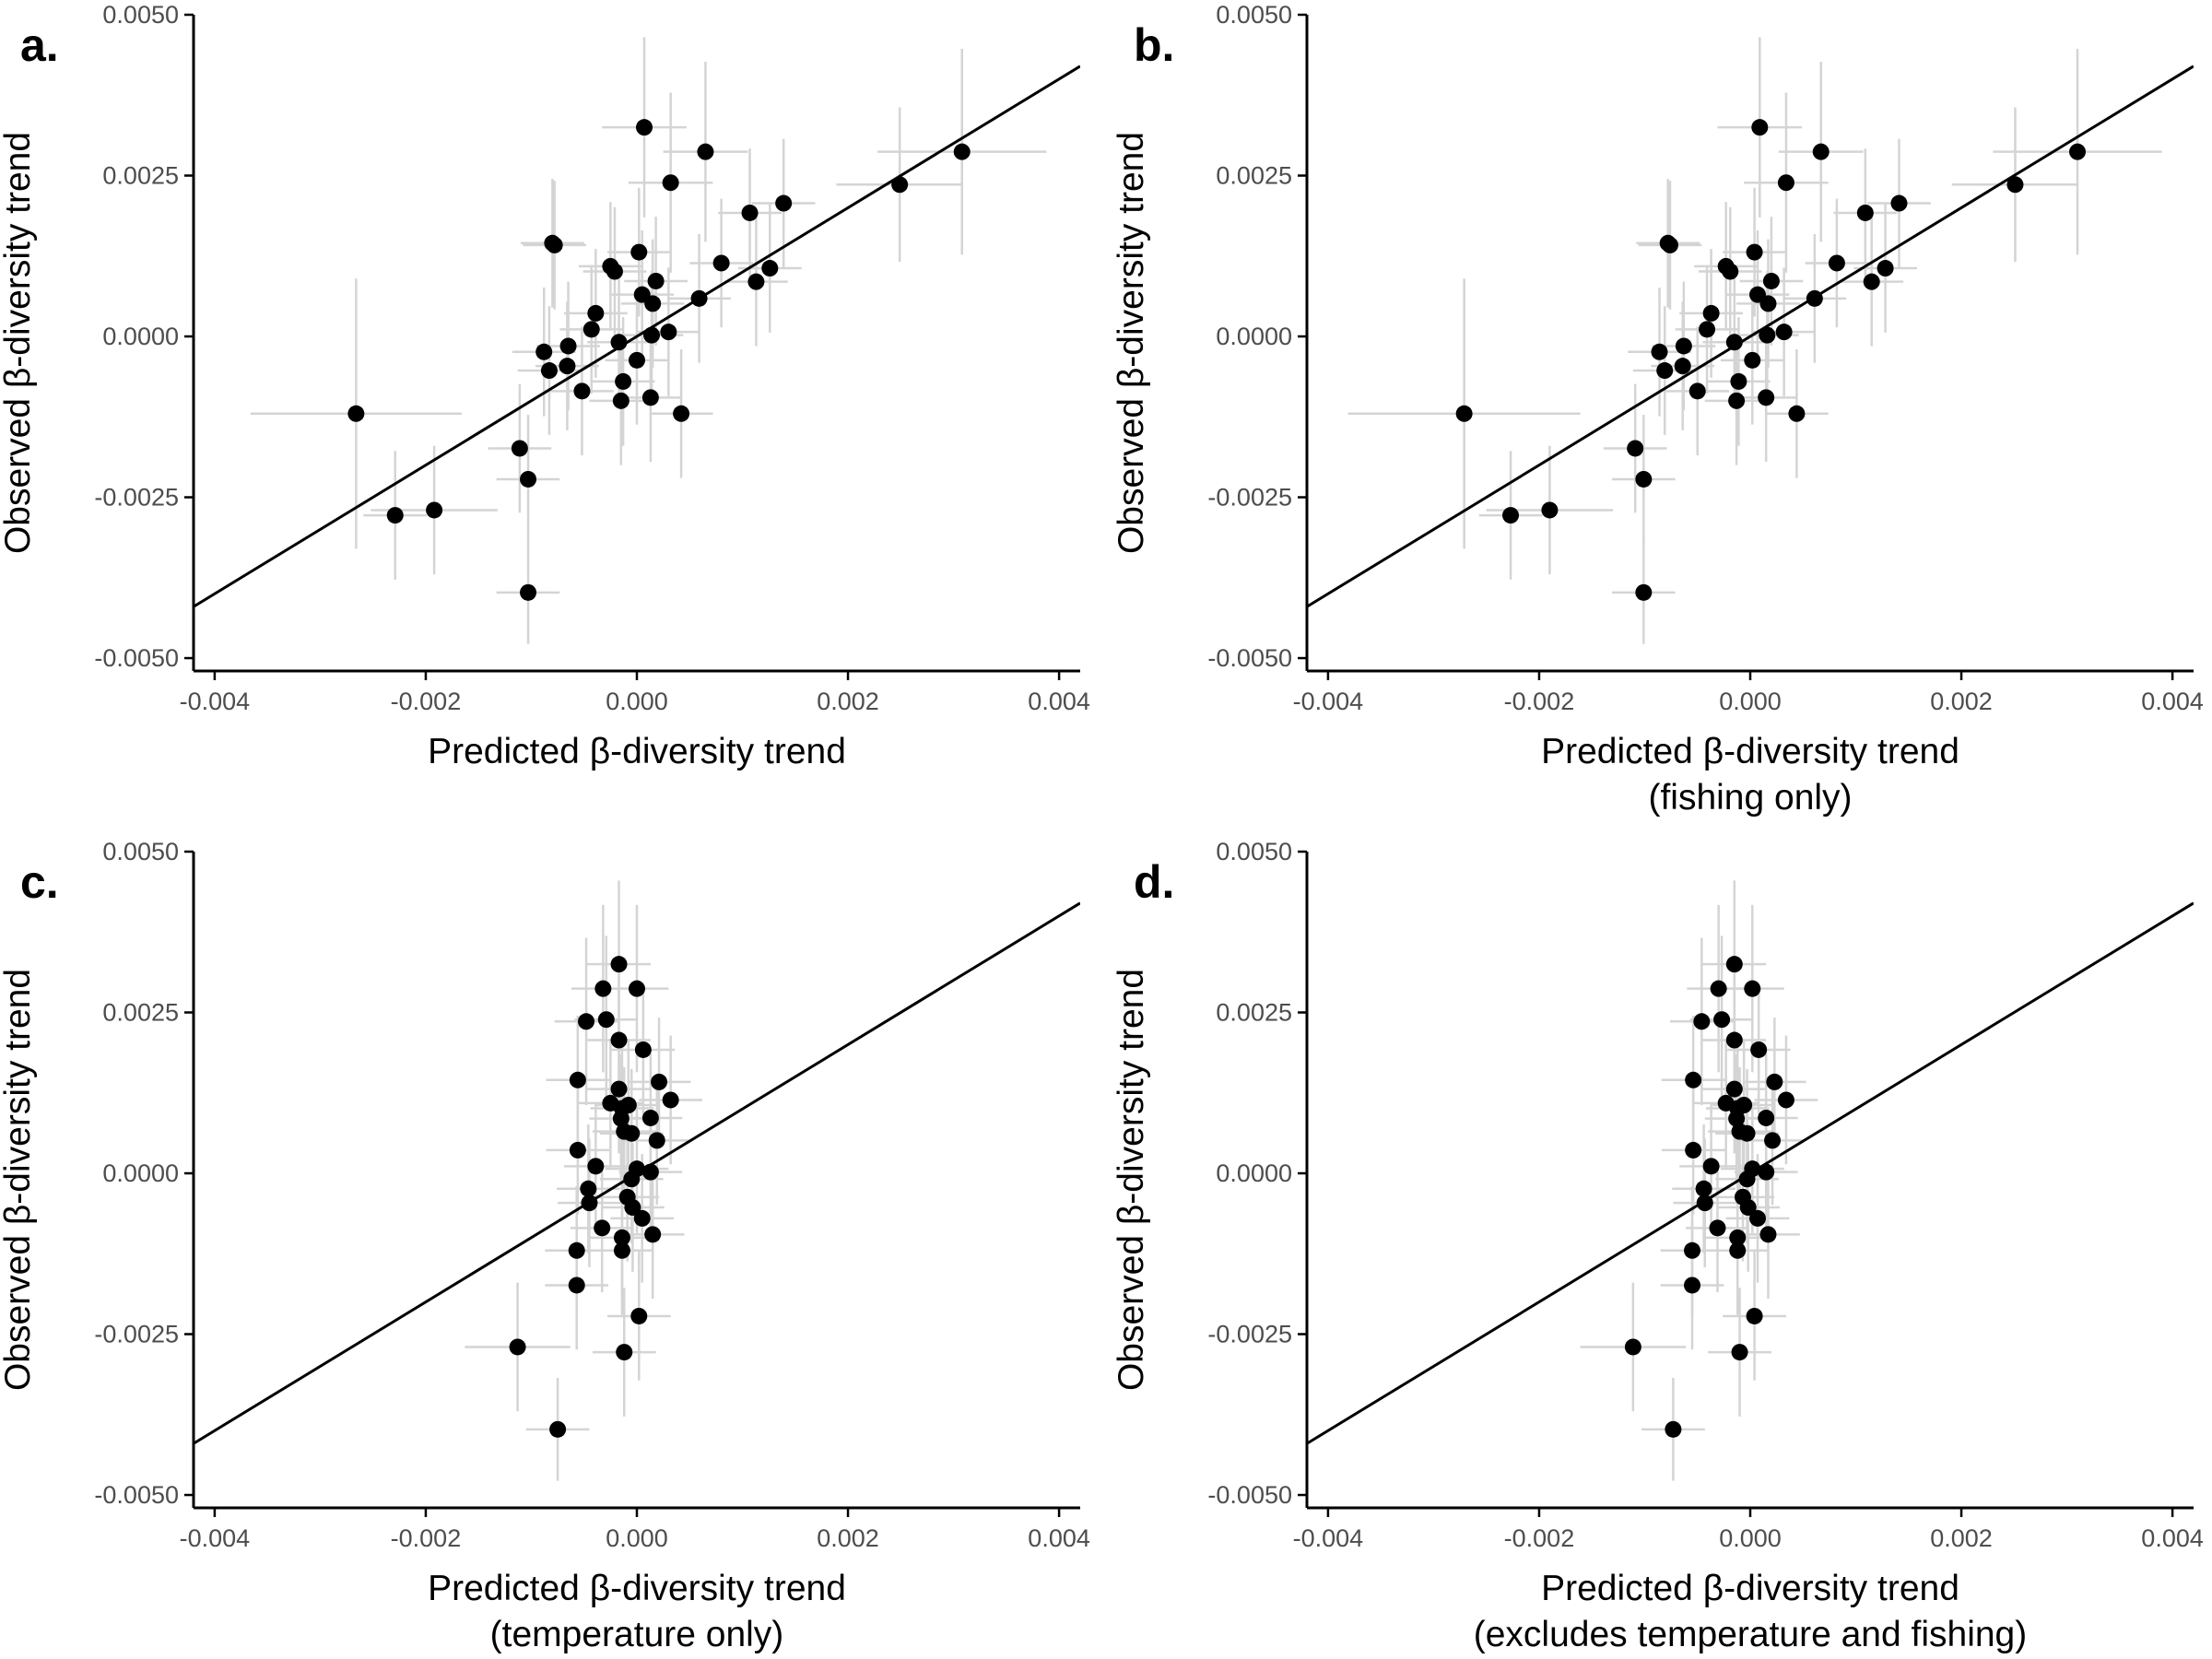 This screenshot has width=2212, height=1659. I want to click on panel-label: a., so click(39, 45).